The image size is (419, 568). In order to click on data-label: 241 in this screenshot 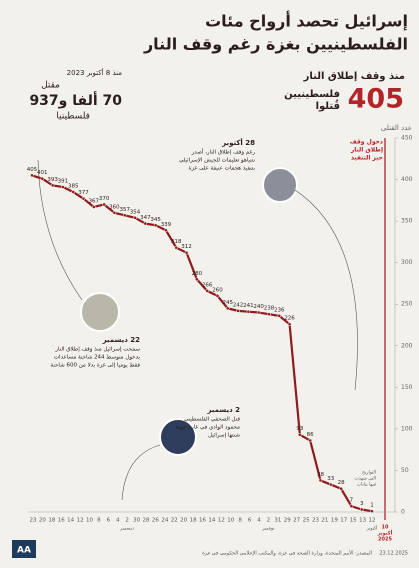, I will do `click(248, 306)`.